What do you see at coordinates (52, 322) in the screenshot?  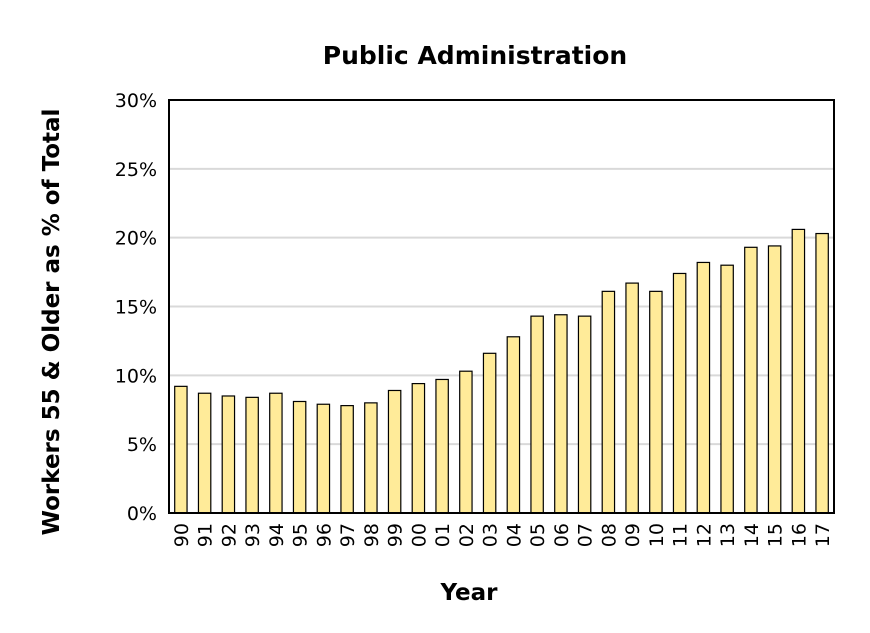 I see `y-axis-label: Workers 55 & Older as % of Total` at bounding box center [52, 322].